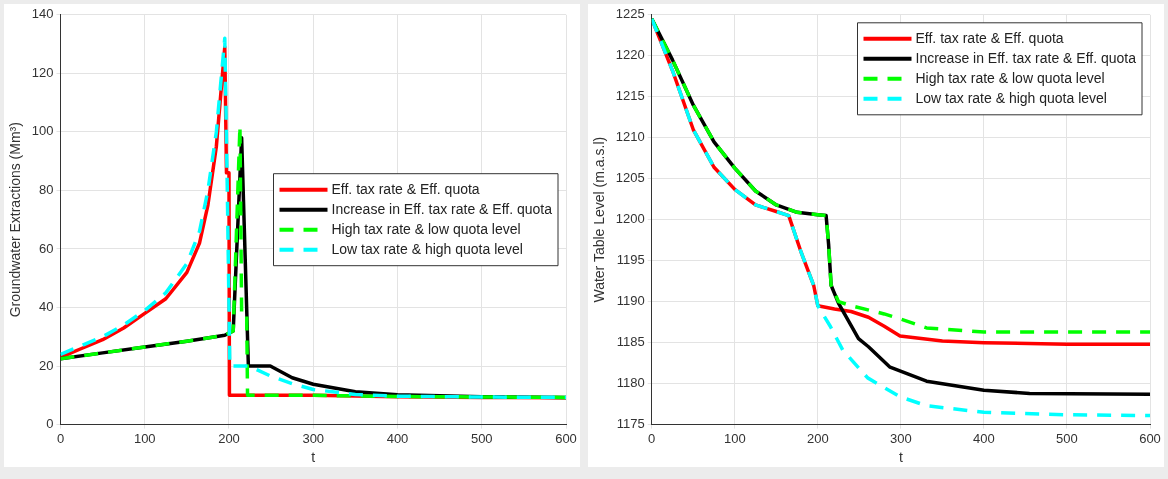  Describe the element at coordinates (630, 342) in the screenshot. I see `y-tick-label: 1185` at that location.